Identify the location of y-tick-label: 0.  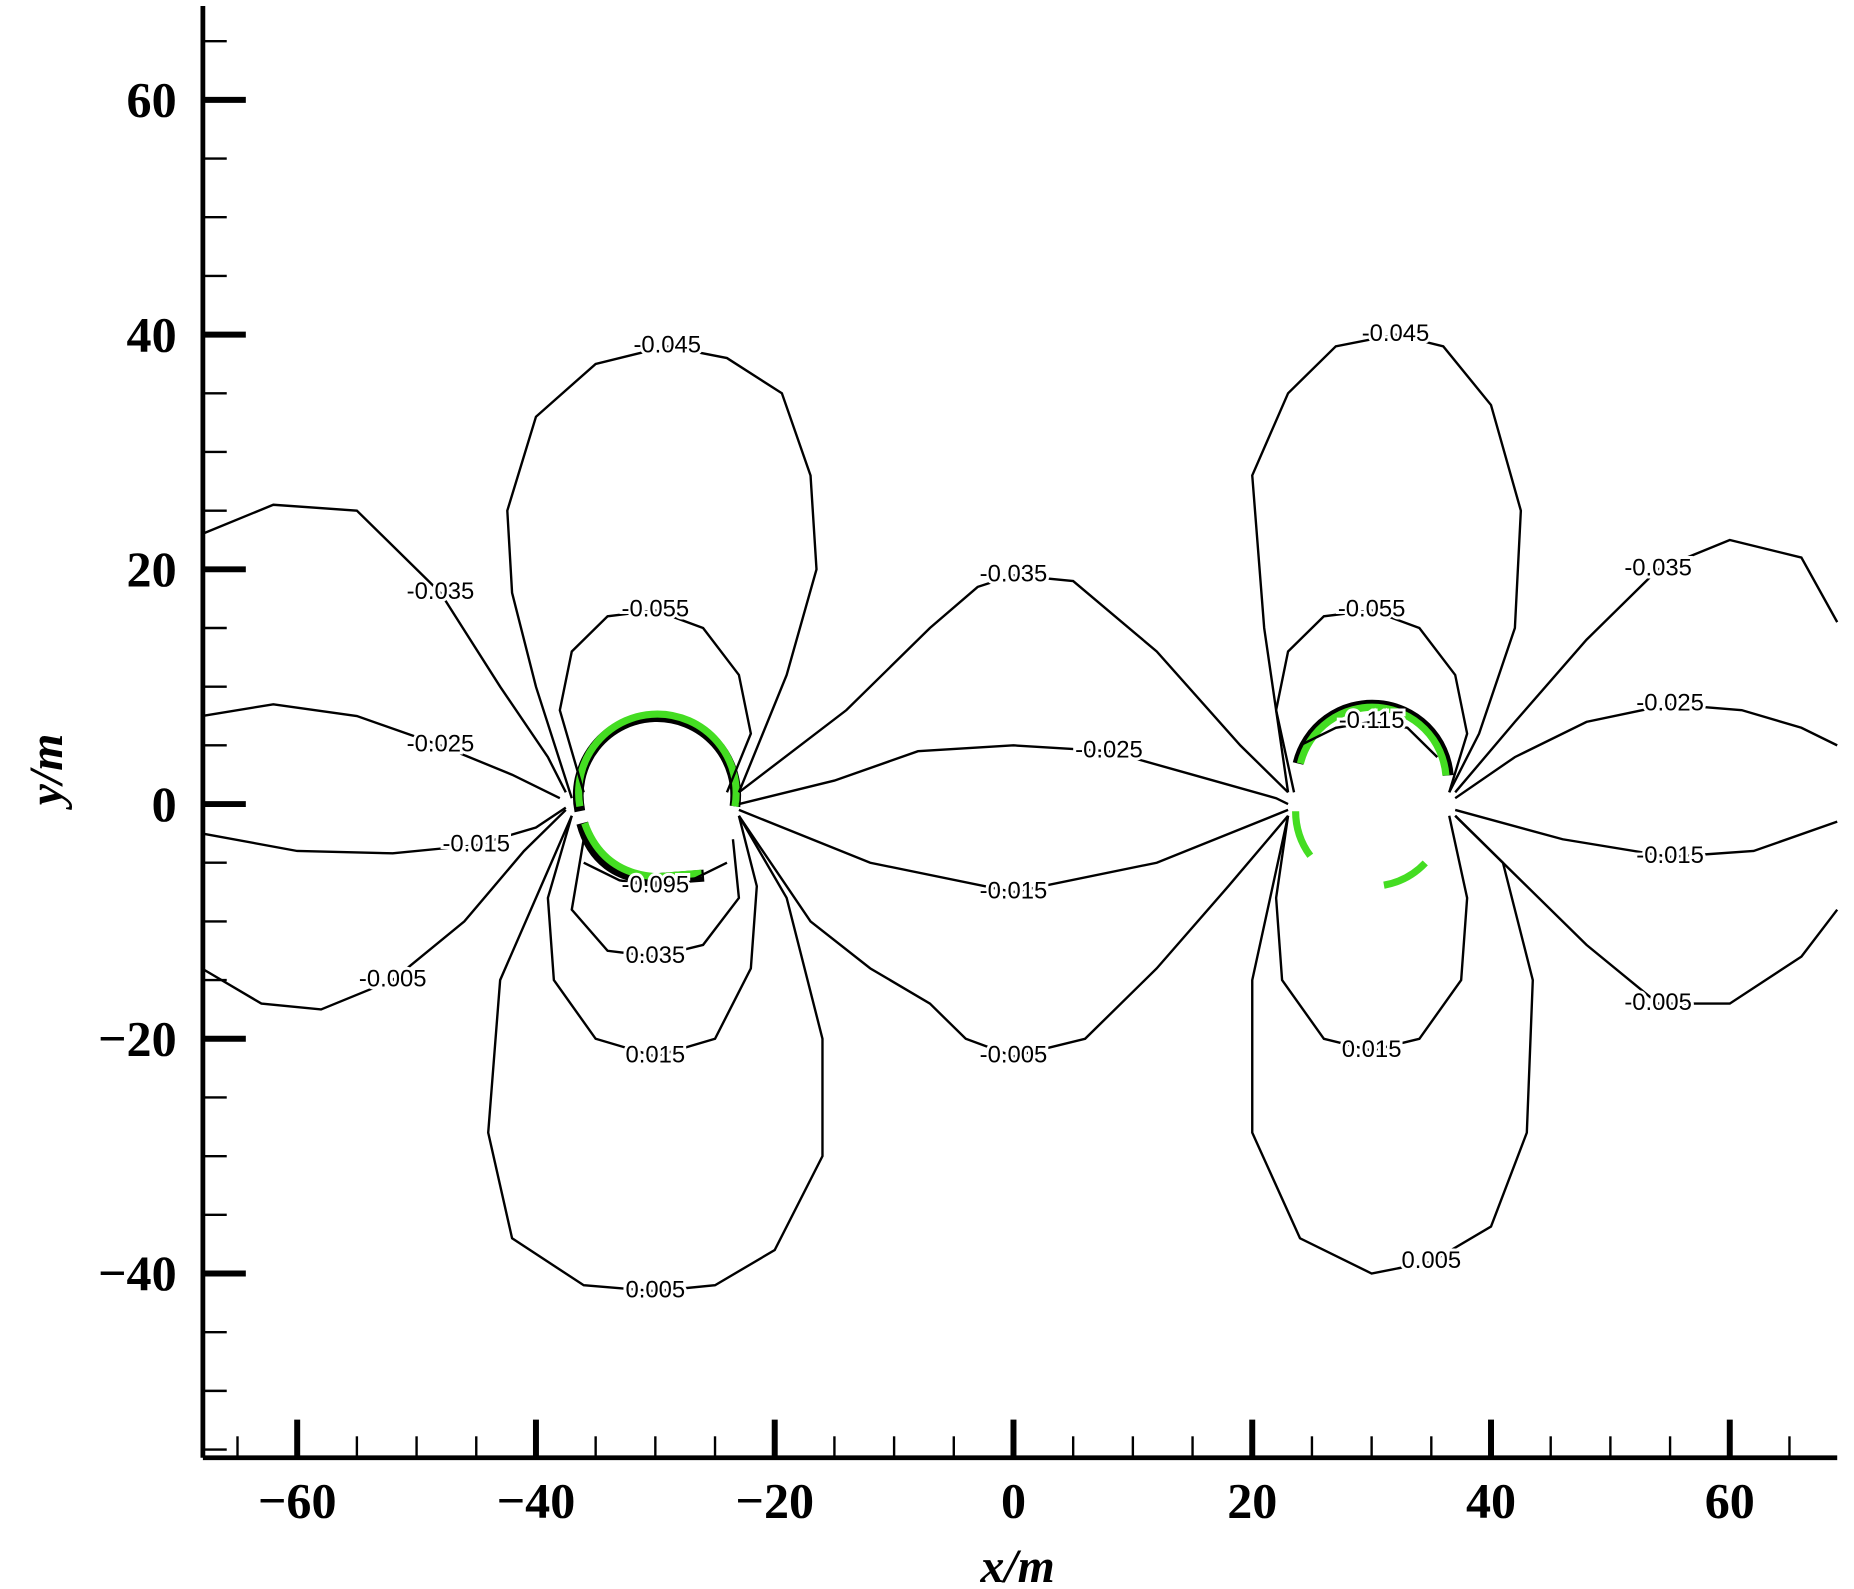
(164, 804).